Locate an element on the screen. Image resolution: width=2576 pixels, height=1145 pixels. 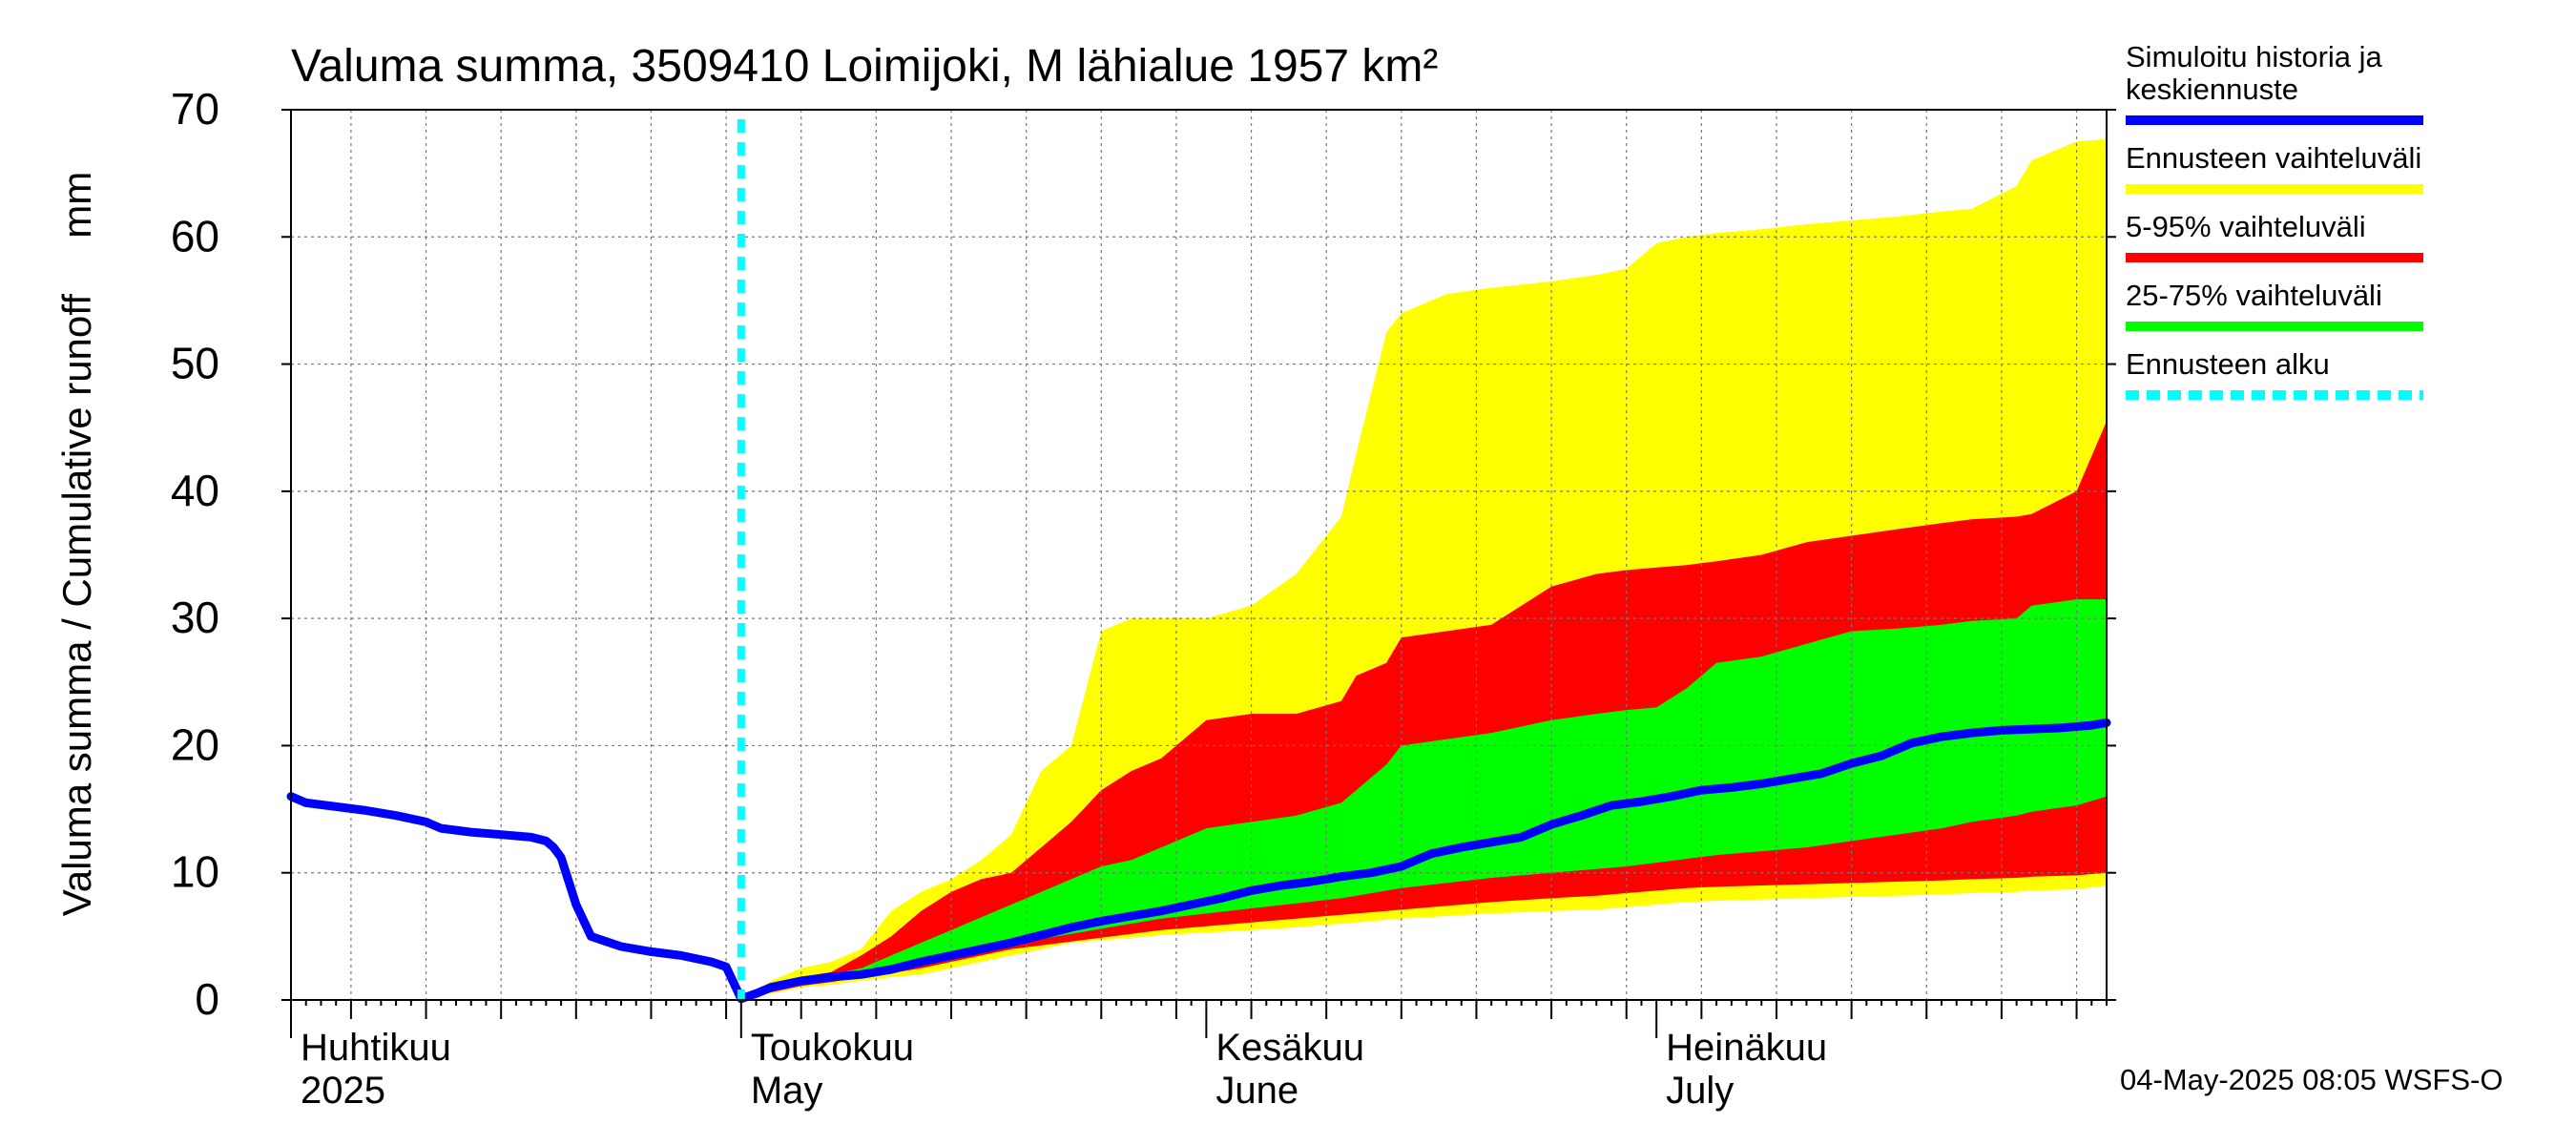
legend-label: Ennusteen vaihteluväli is located at coordinates (2273, 158).